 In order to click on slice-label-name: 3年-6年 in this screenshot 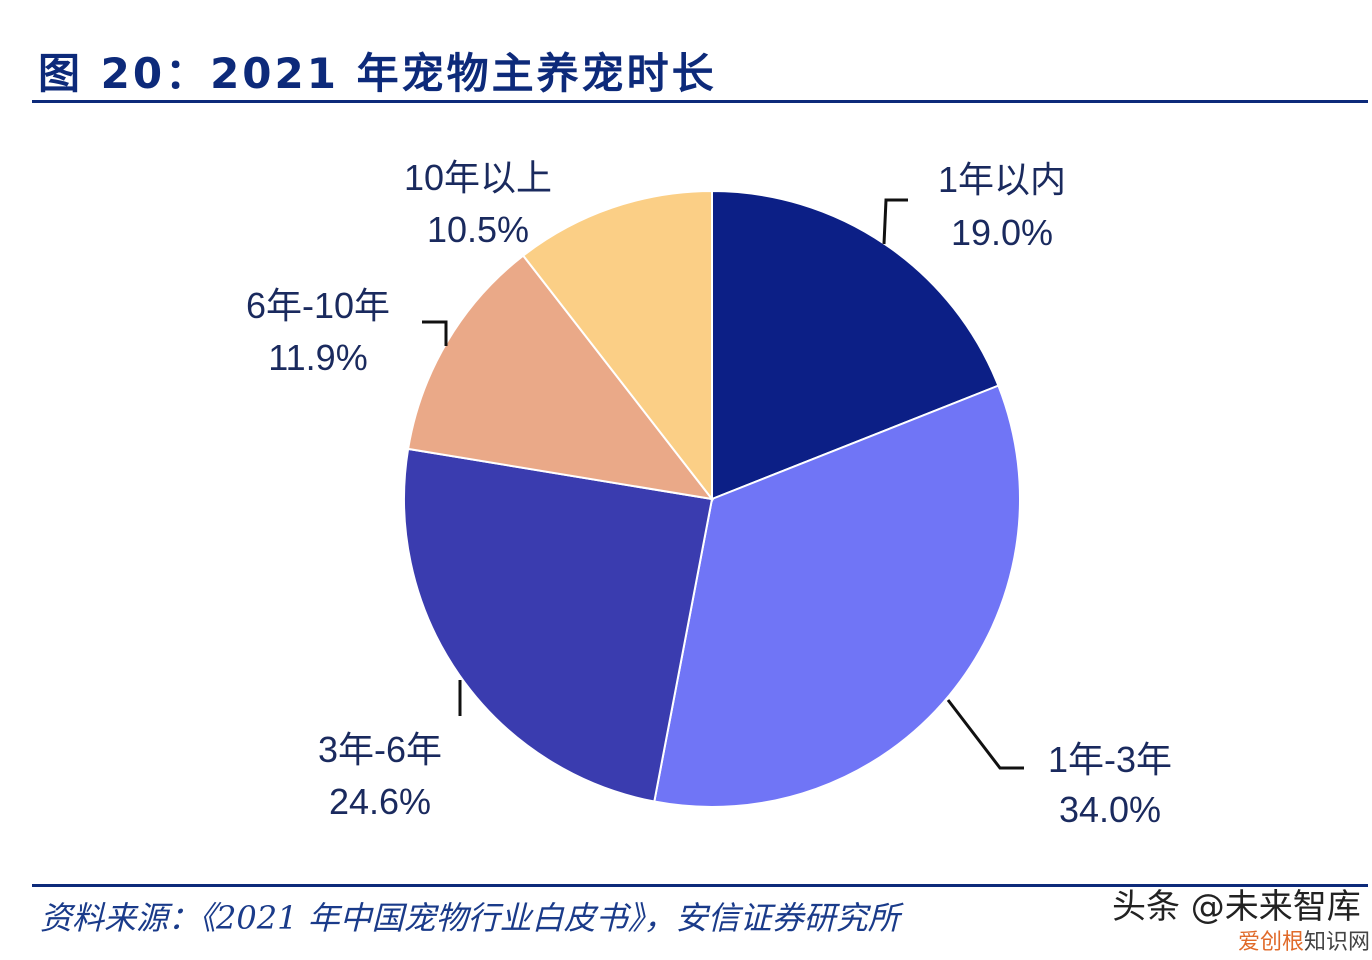, I will do `click(380, 749)`.